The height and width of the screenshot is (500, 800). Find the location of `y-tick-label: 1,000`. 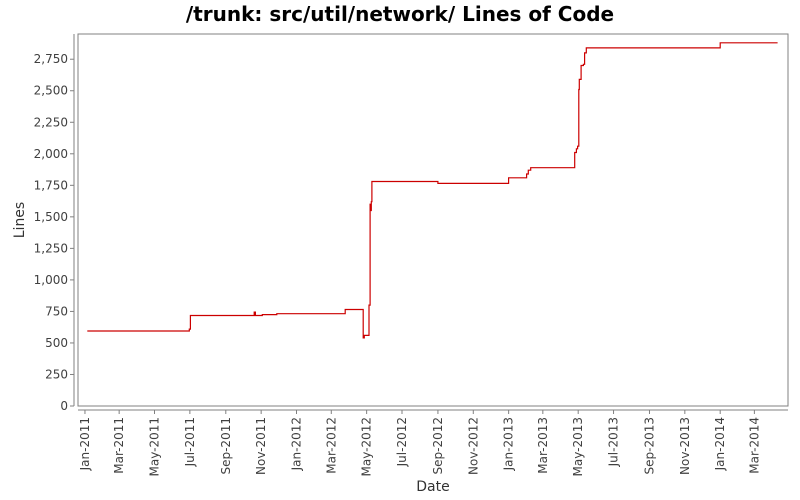

y-tick-label: 1,000 is located at coordinates (51, 280).